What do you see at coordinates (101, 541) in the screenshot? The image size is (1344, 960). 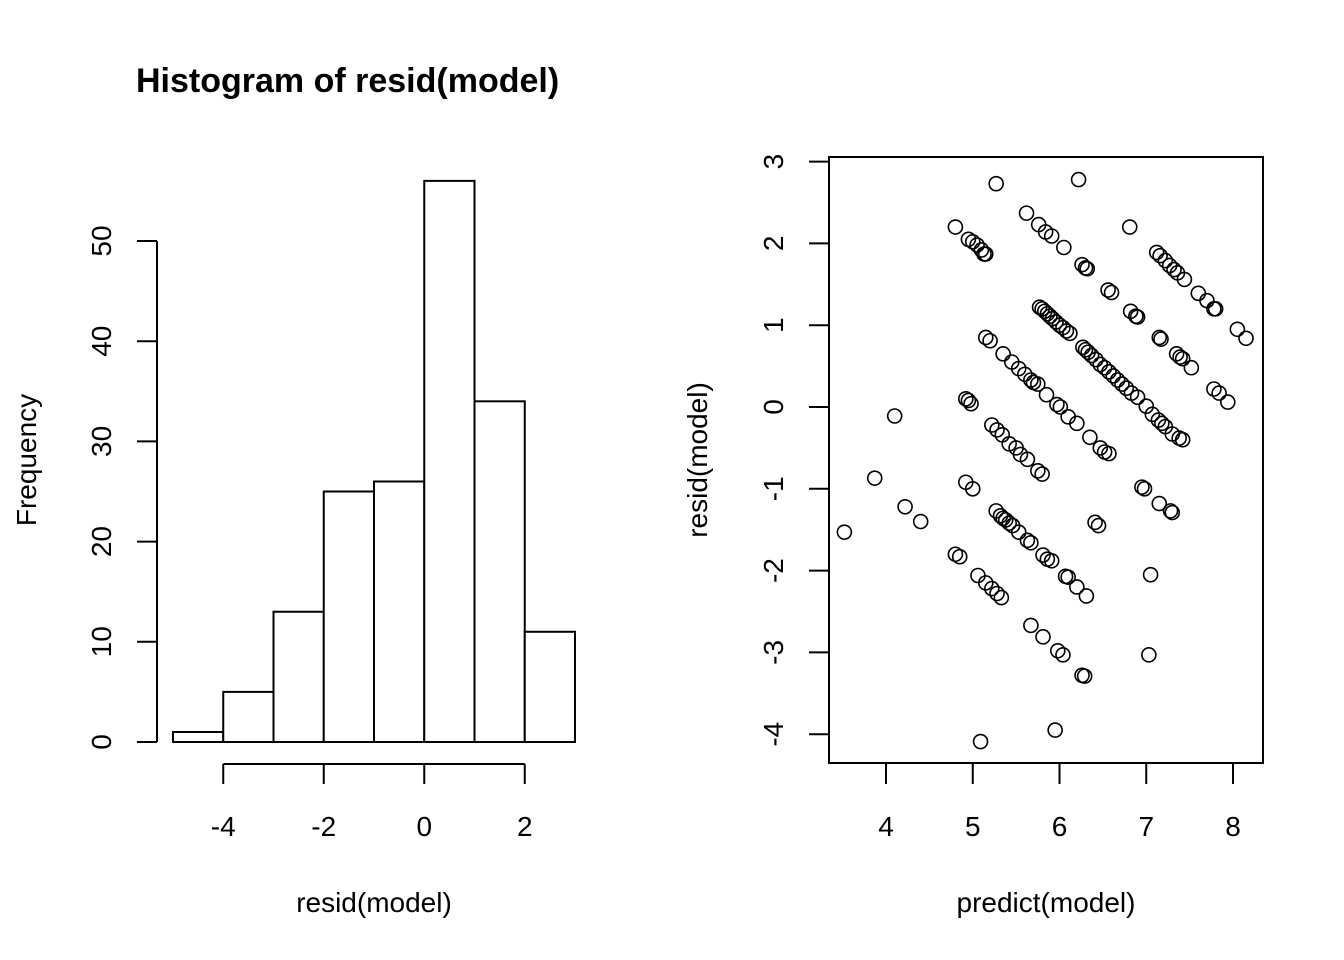 I see `histogram-y-tick-label: 20` at bounding box center [101, 541].